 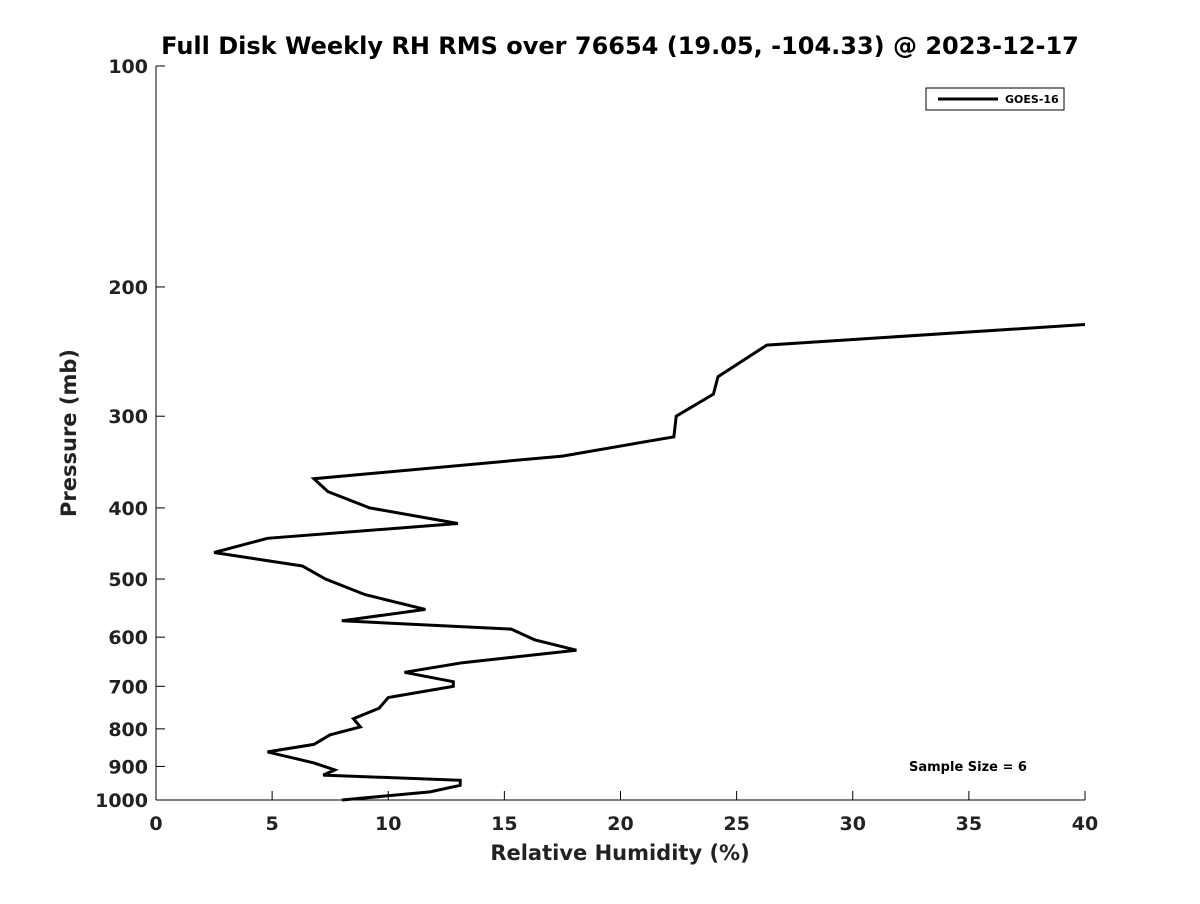 I want to click on y-tick-label: 300, so click(x=128, y=417).